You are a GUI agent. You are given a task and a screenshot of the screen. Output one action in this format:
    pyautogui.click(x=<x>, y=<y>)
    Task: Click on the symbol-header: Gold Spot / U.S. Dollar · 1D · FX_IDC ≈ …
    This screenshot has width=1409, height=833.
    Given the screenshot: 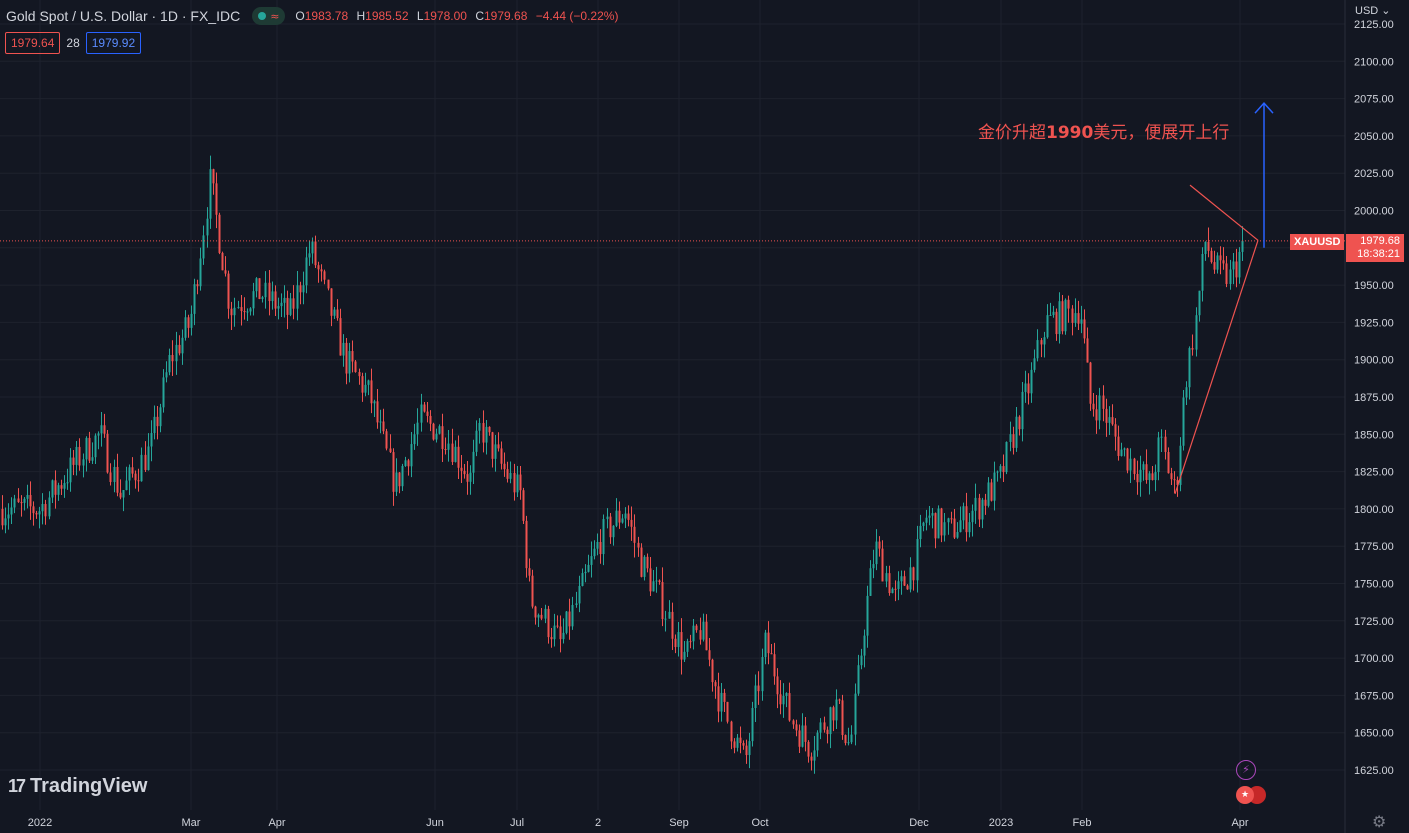 What is the action you would take?
    pyautogui.click(x=314, y=16)
    